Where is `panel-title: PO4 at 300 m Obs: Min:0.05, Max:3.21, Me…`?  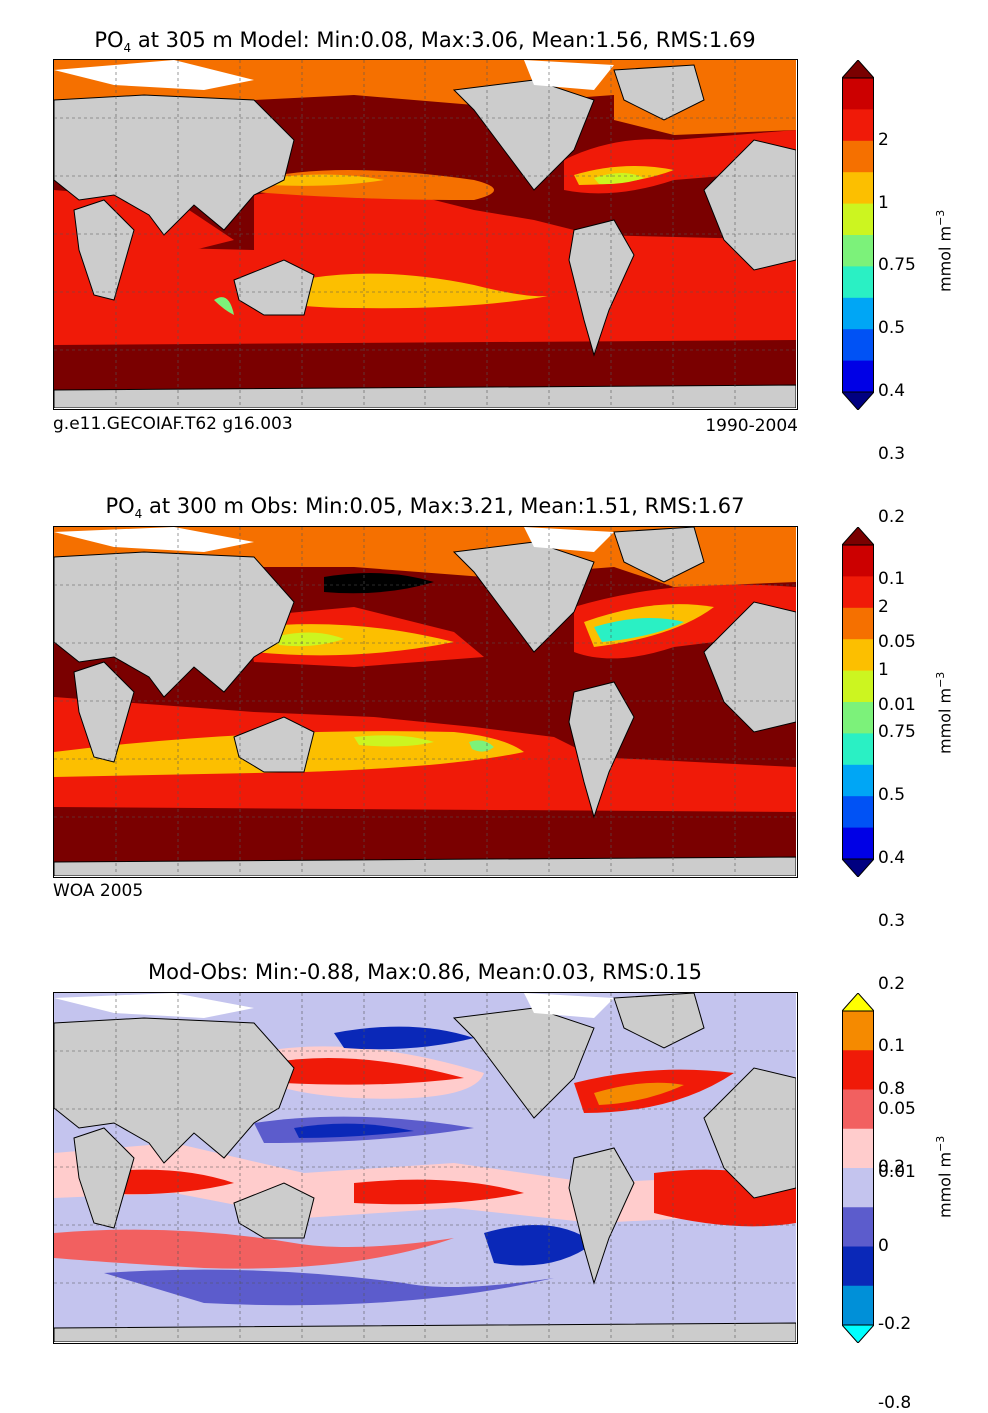 panel-title: PO4 at 300 m Obs: Min:0.05, Max:3.21, Me… is located at coordinates (425, 507).